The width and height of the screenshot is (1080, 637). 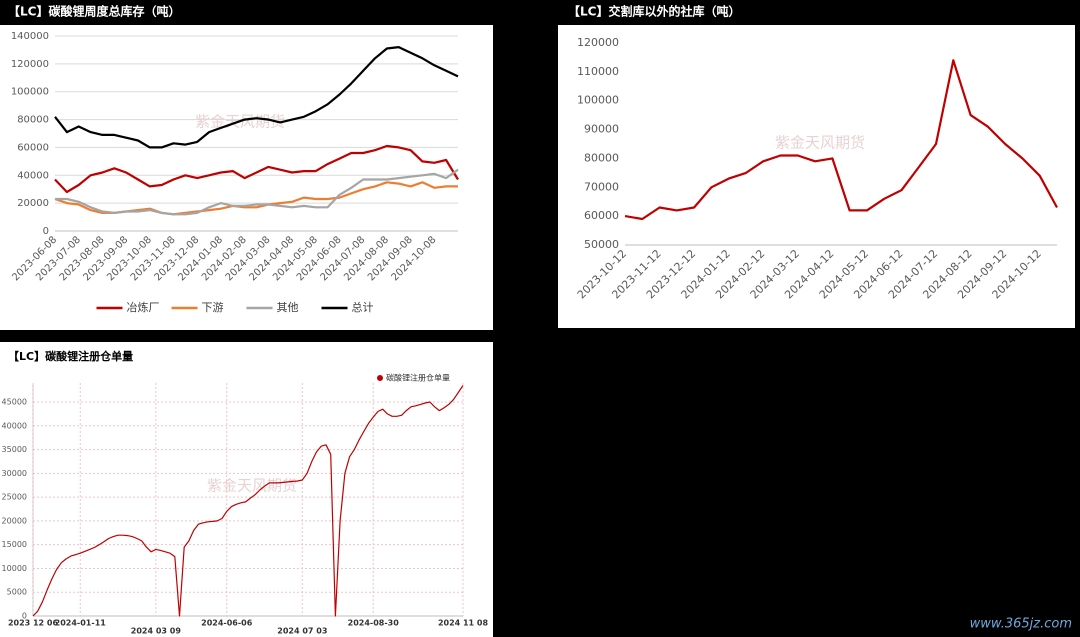 I want to click on x-tick-label: 2024 03 09, so click(x=156, y=631).